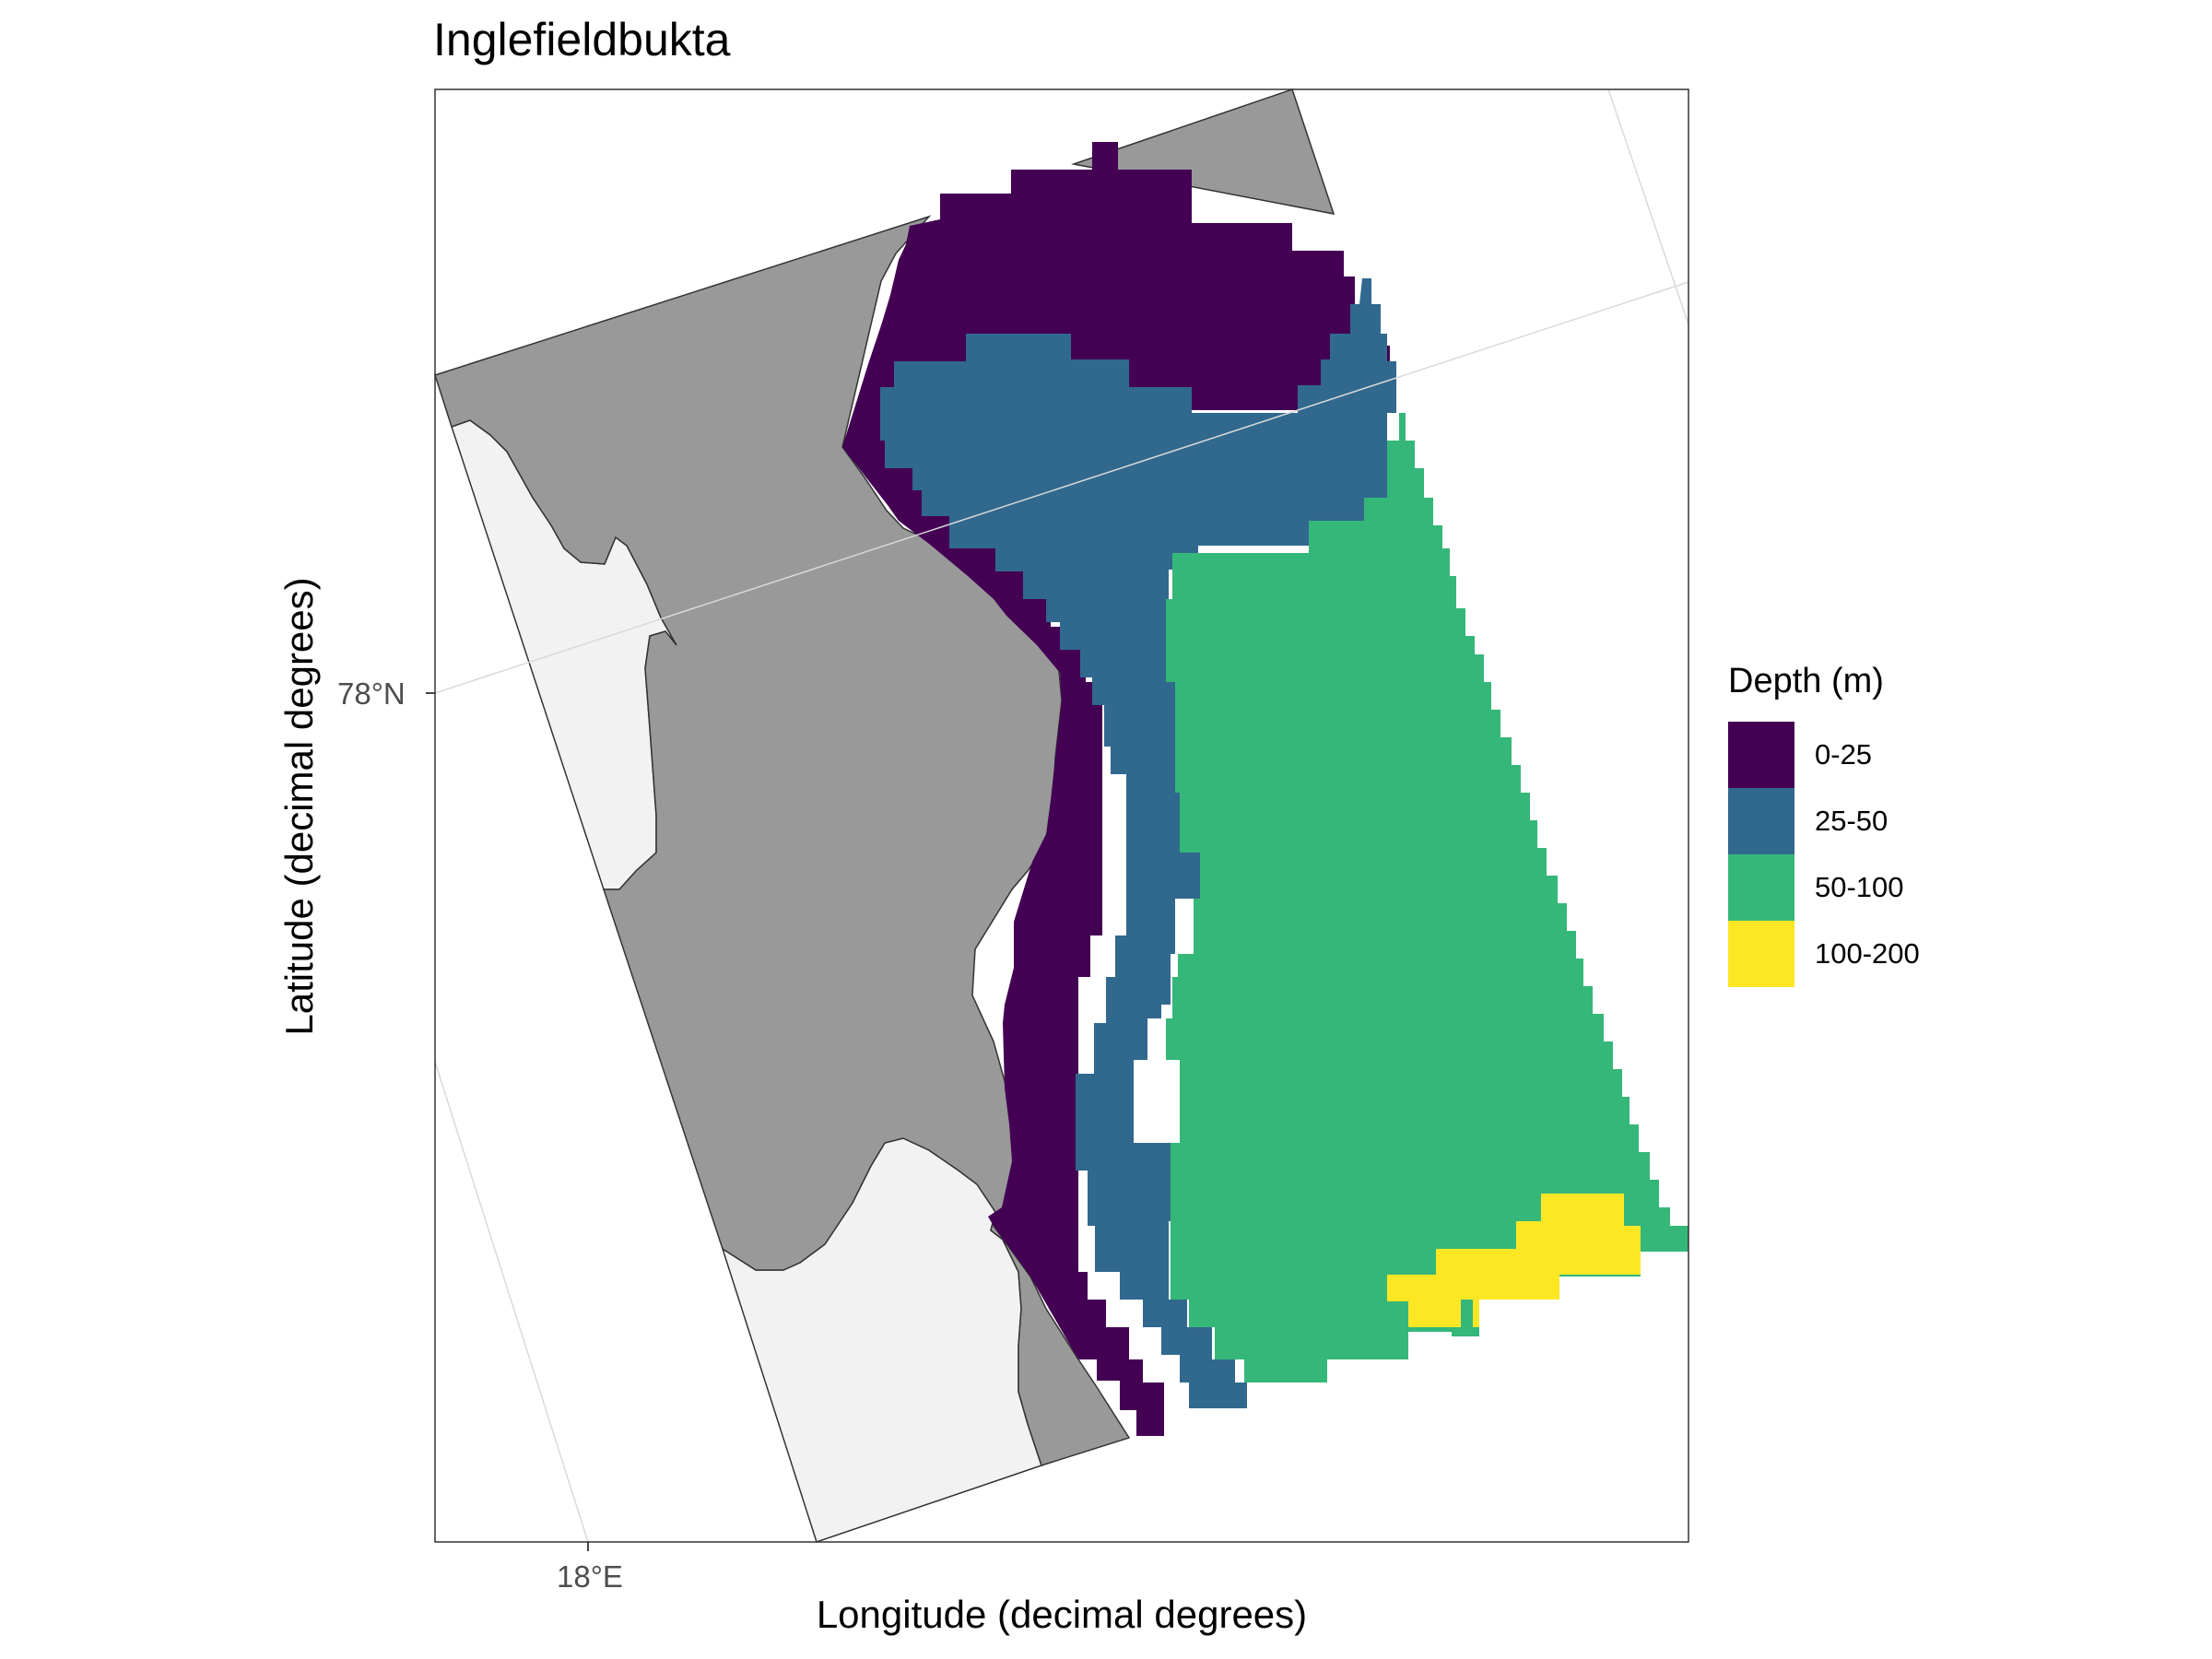 This screenshot has height=1659, width=2212. What do you see at coordinates (1859, 887) in the screenshot?
I see `legend-label: 50-100` at bounding box center [1859, 887].